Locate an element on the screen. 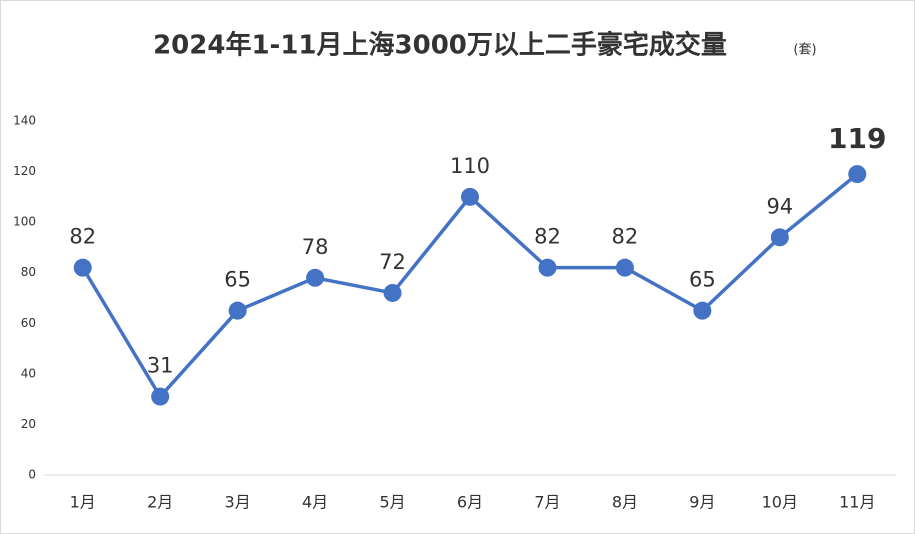 The height and width of the screenshot is (534, 915). y-tick-label: 0 is located at coordinates (32, 475).